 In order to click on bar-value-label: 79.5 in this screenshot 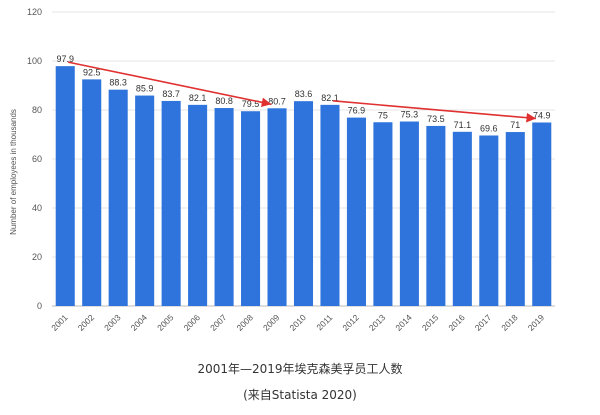, I will do `click(251, 104)`.